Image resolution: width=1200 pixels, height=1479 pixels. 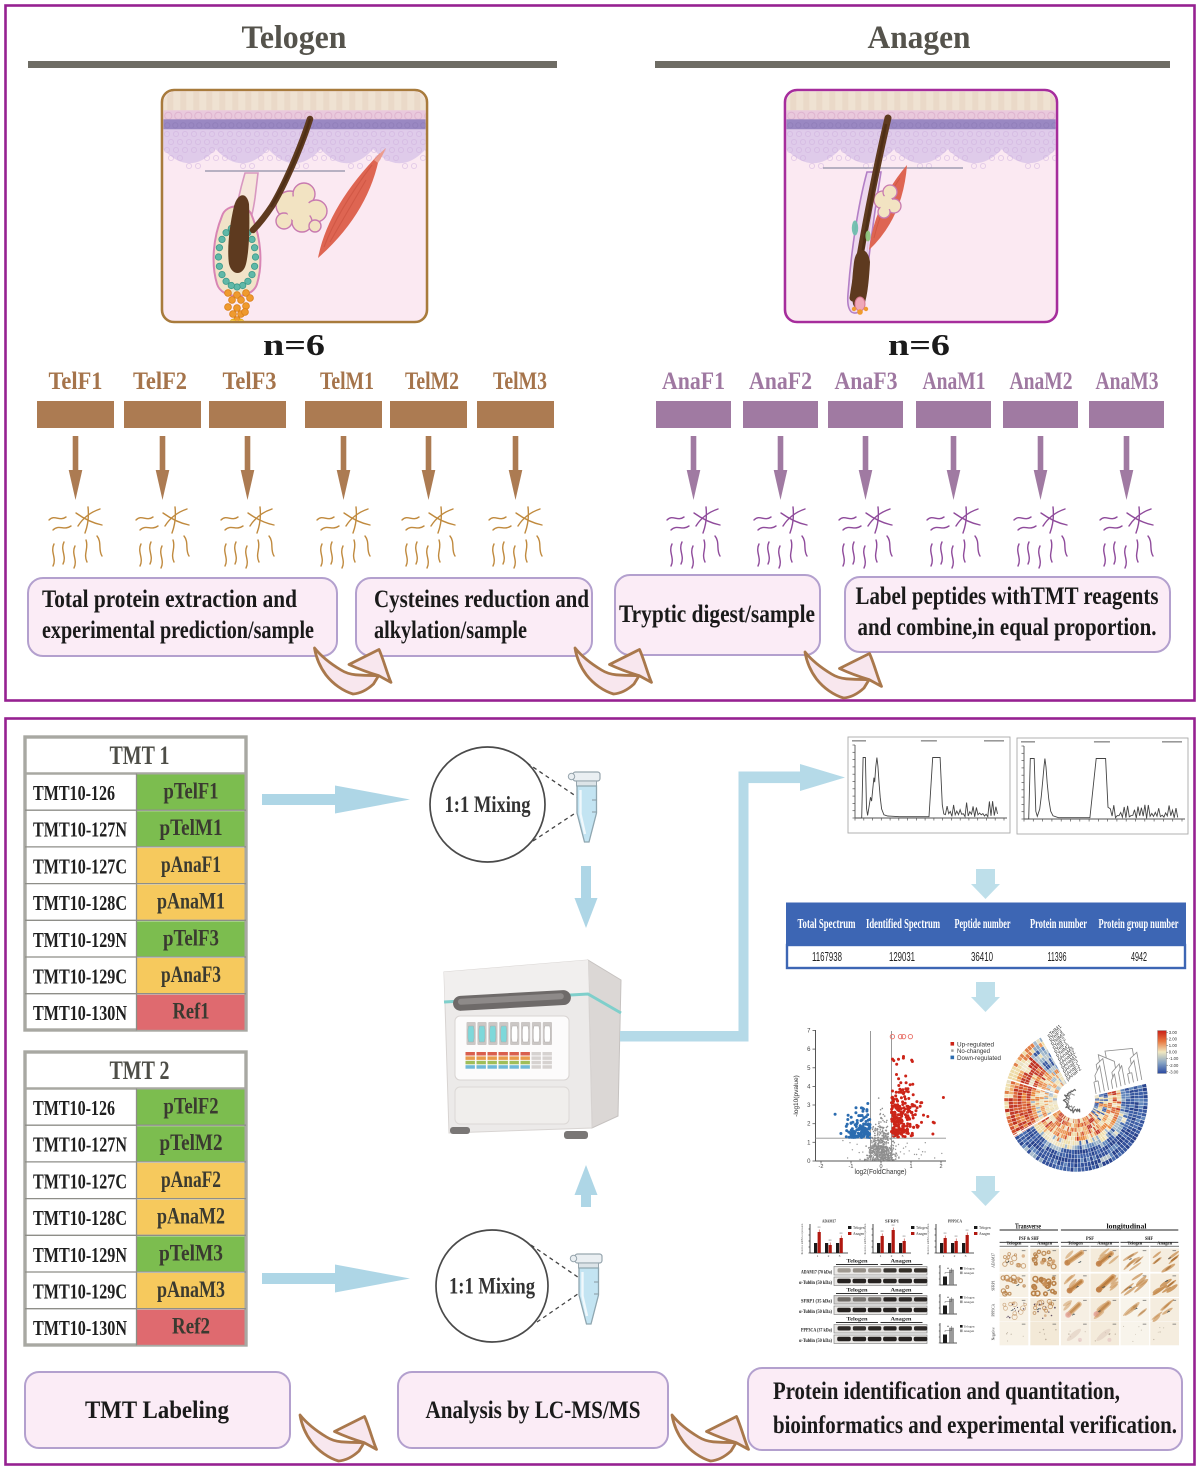 I want to click on svg-text: Protein number, so click(x=1058, y=923).